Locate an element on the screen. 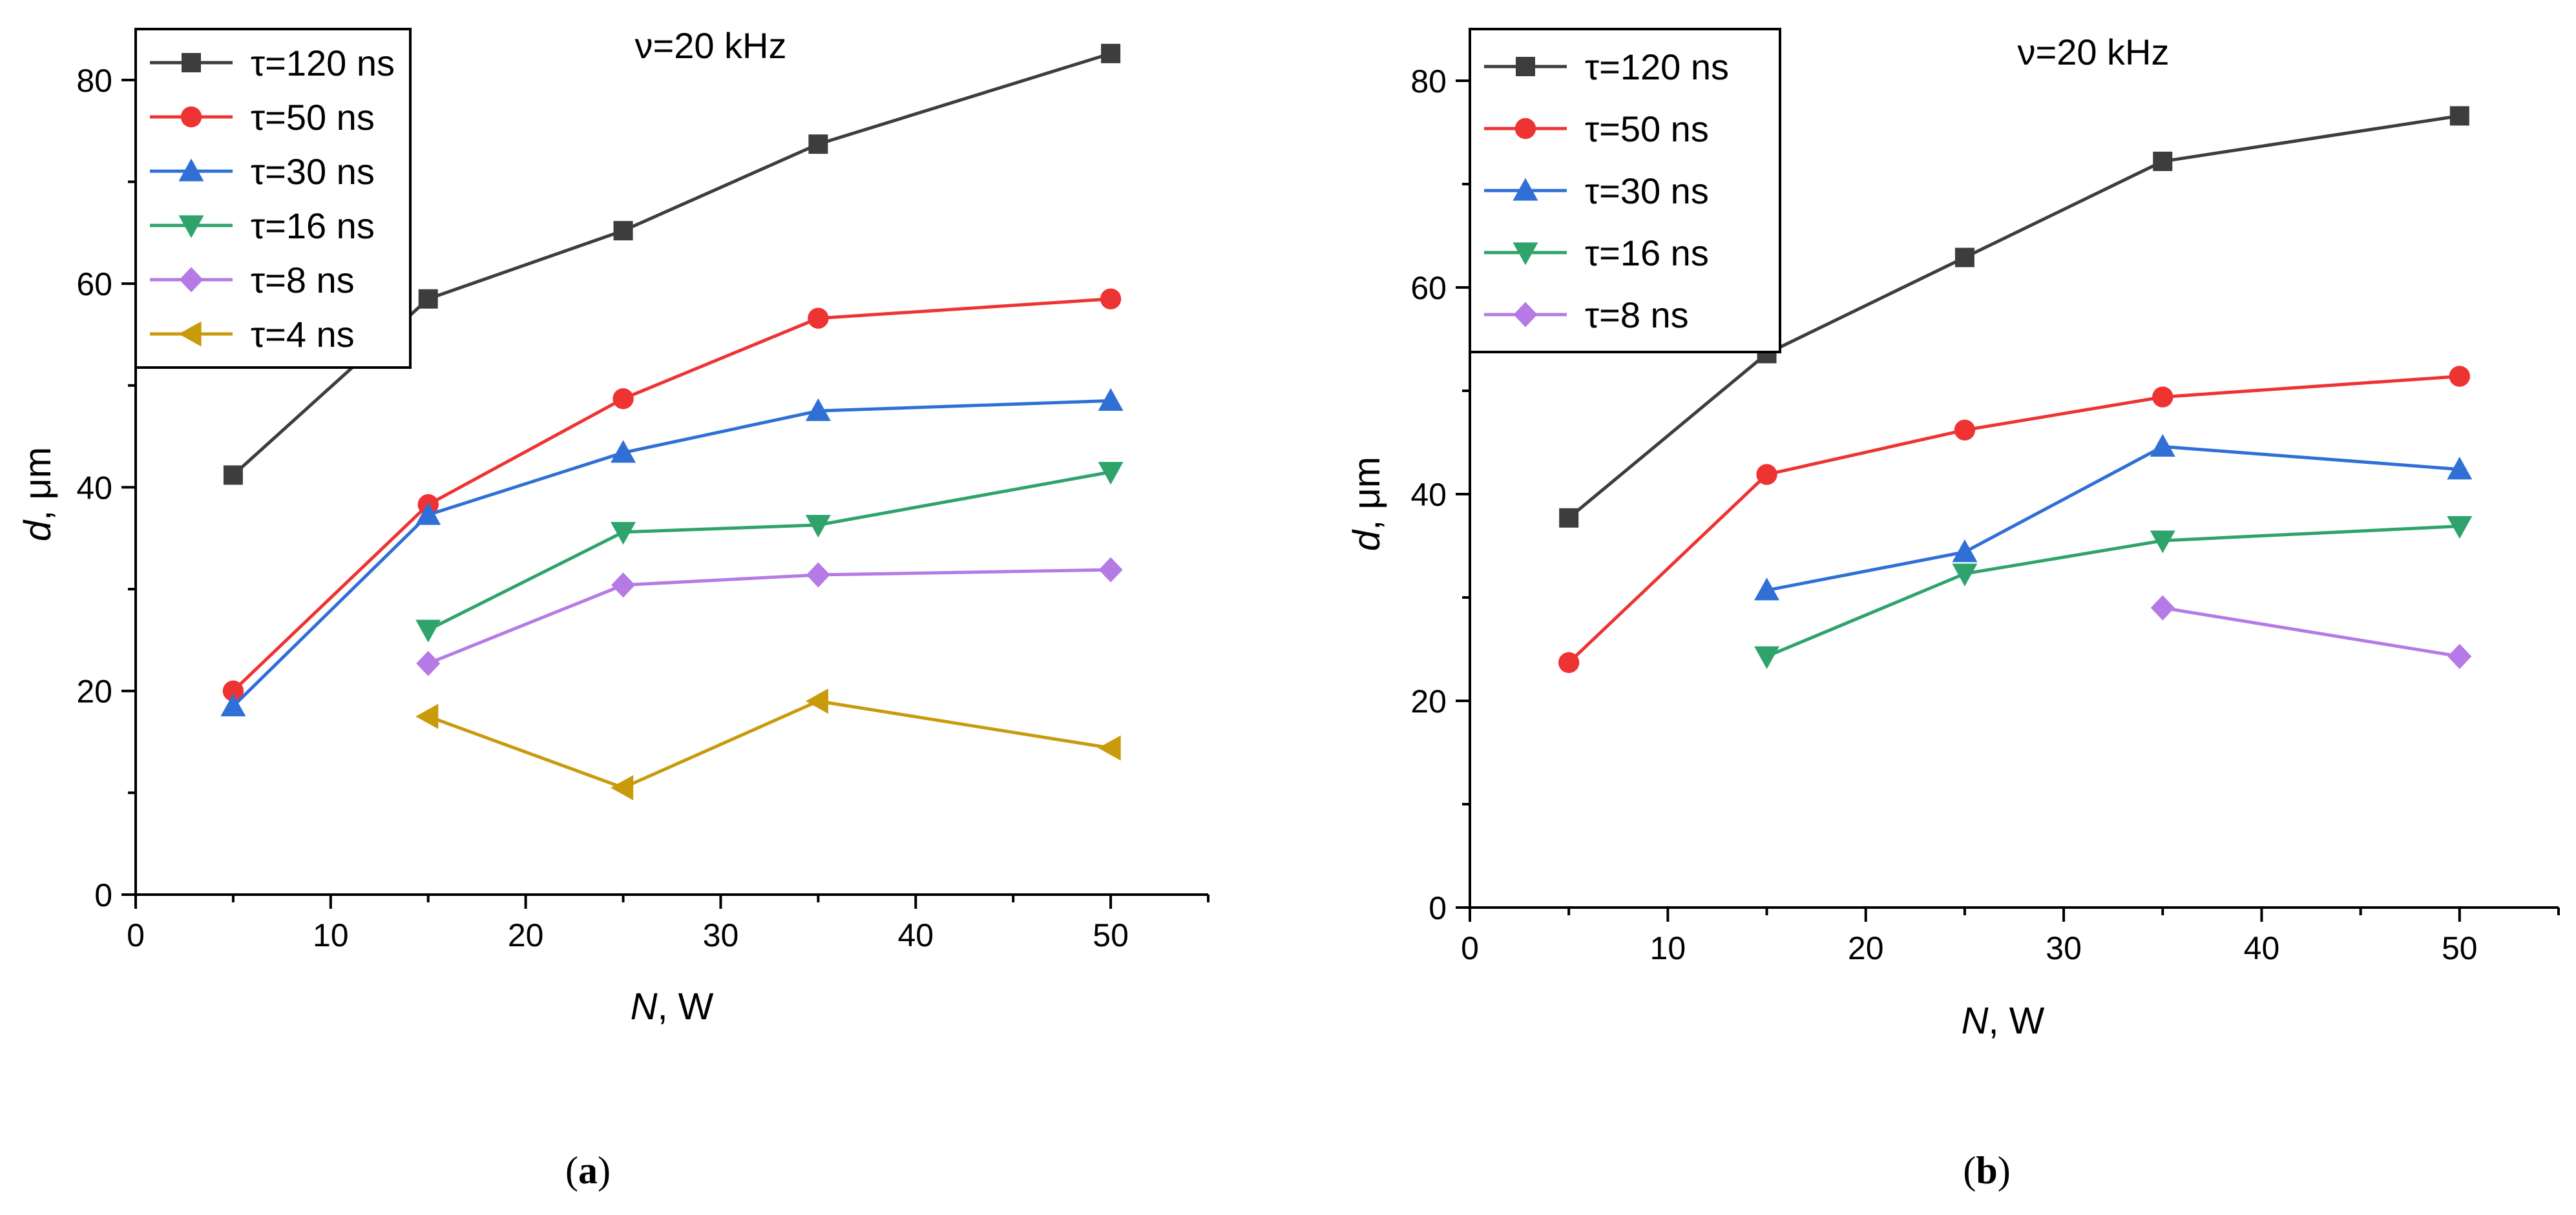  legend-entry: τ=120 ns is located at coordinates (1606, 67).